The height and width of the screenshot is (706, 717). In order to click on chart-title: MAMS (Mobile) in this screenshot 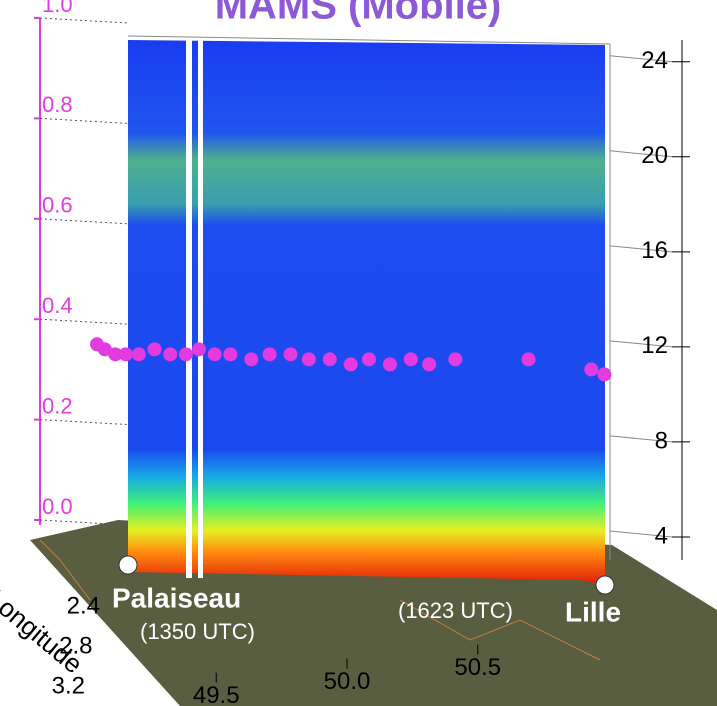, I will do `click(358, 14)`.